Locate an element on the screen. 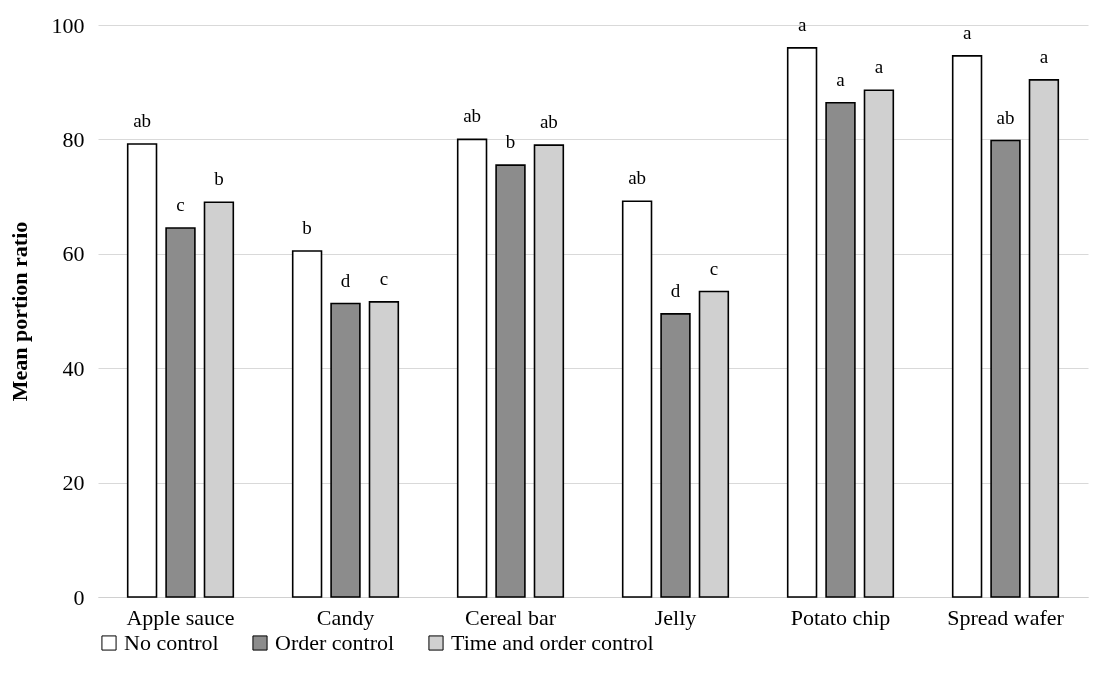  y-tick-label: 20 is located at coordinates (73, 483).